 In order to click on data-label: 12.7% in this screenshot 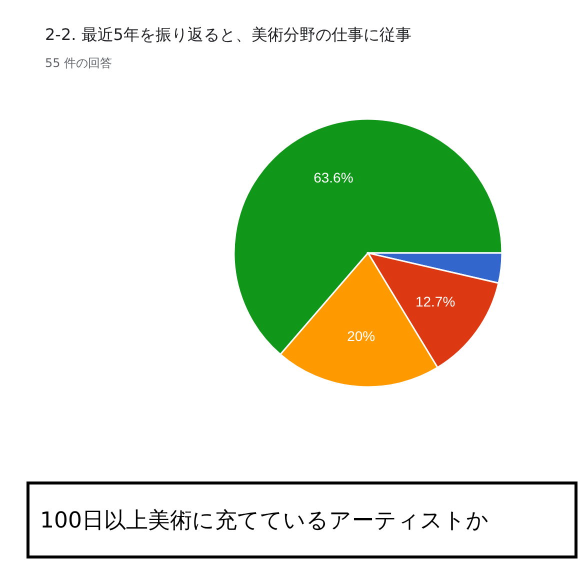, I will do `click(435, 302)`.